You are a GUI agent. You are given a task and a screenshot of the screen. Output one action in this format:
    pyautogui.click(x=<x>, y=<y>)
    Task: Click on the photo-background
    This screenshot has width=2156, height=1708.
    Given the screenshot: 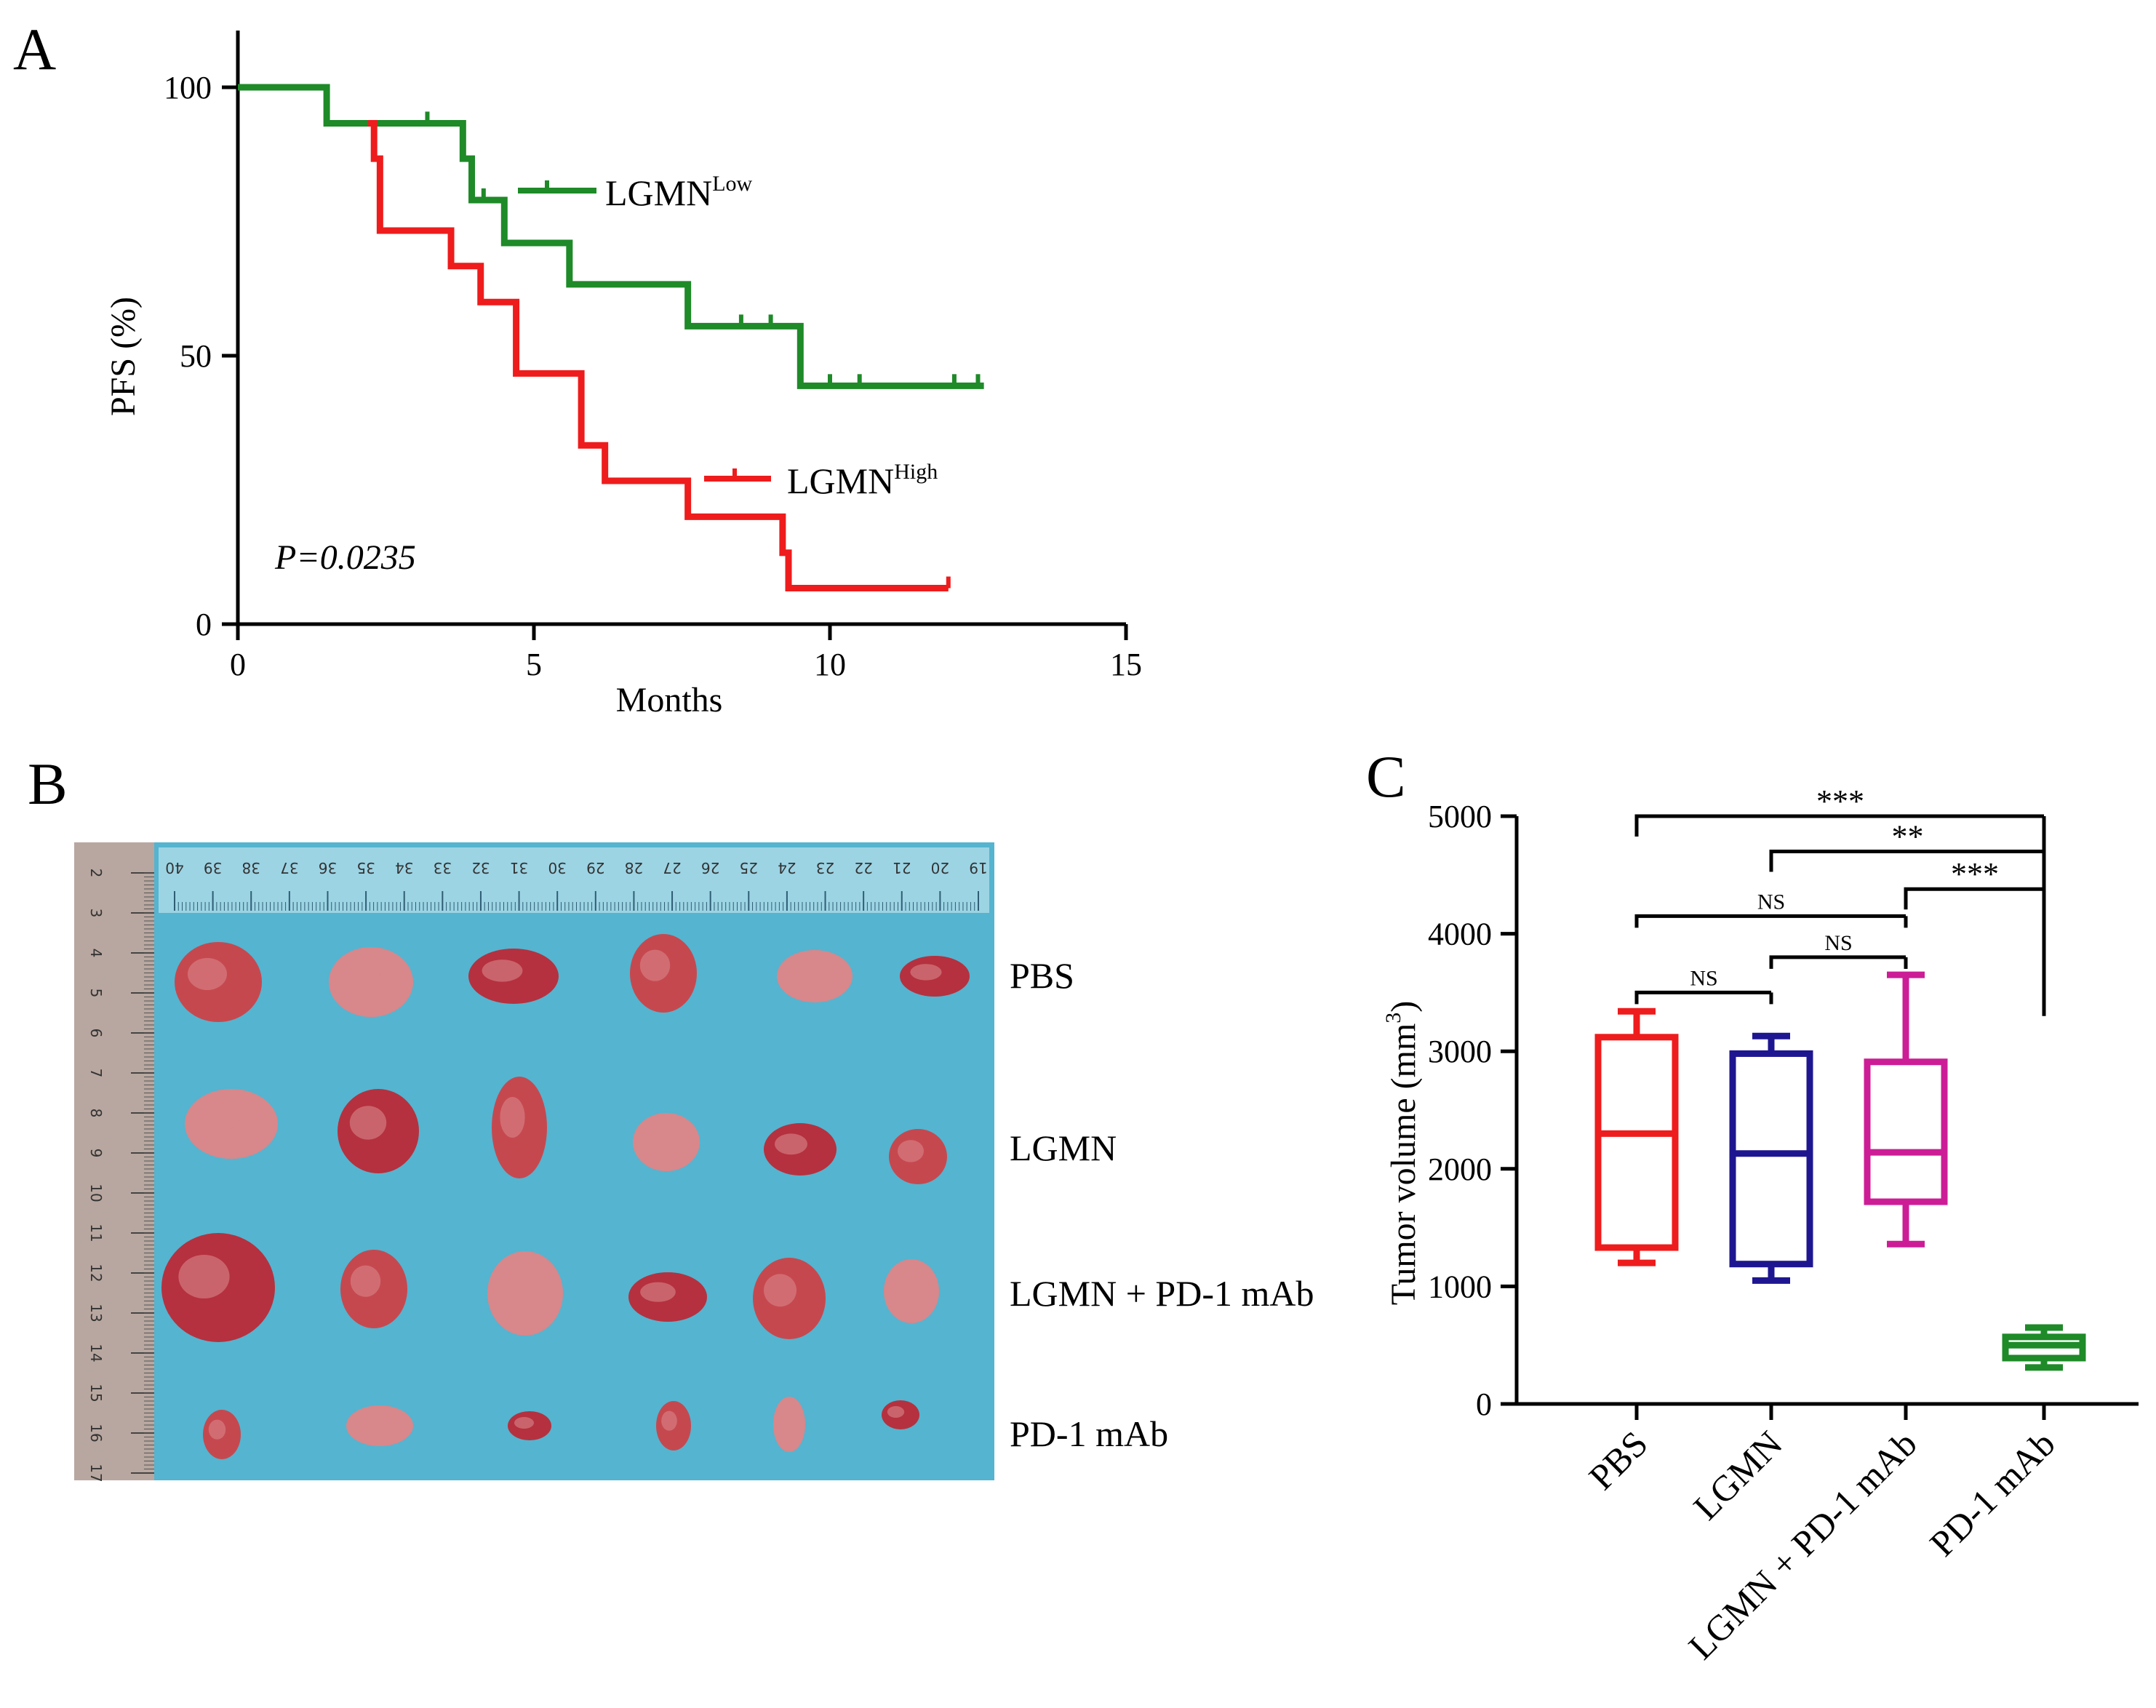 What is the action you would take?
    pyautogui.click(x=574, y=1161)
    